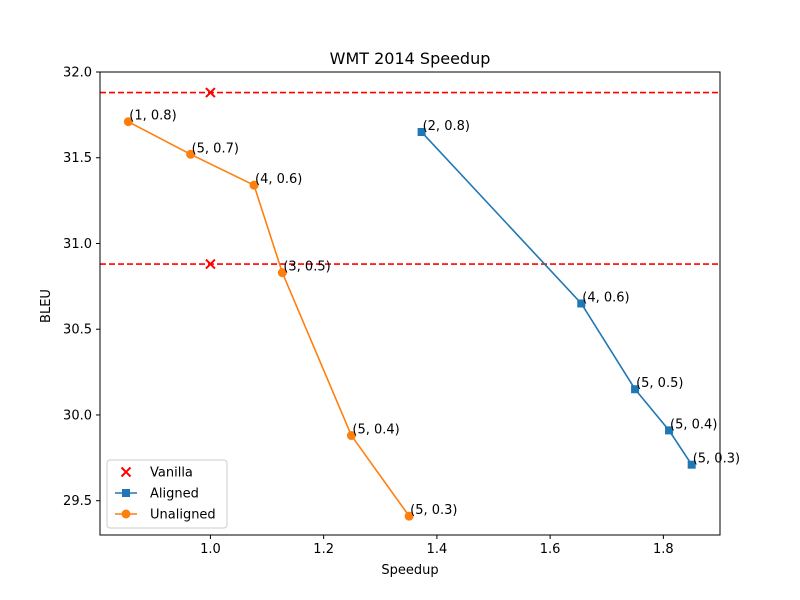 Image resolution: width=800 pixels, height=600 pixels. I want to click on legend-box, so click(167, 494).